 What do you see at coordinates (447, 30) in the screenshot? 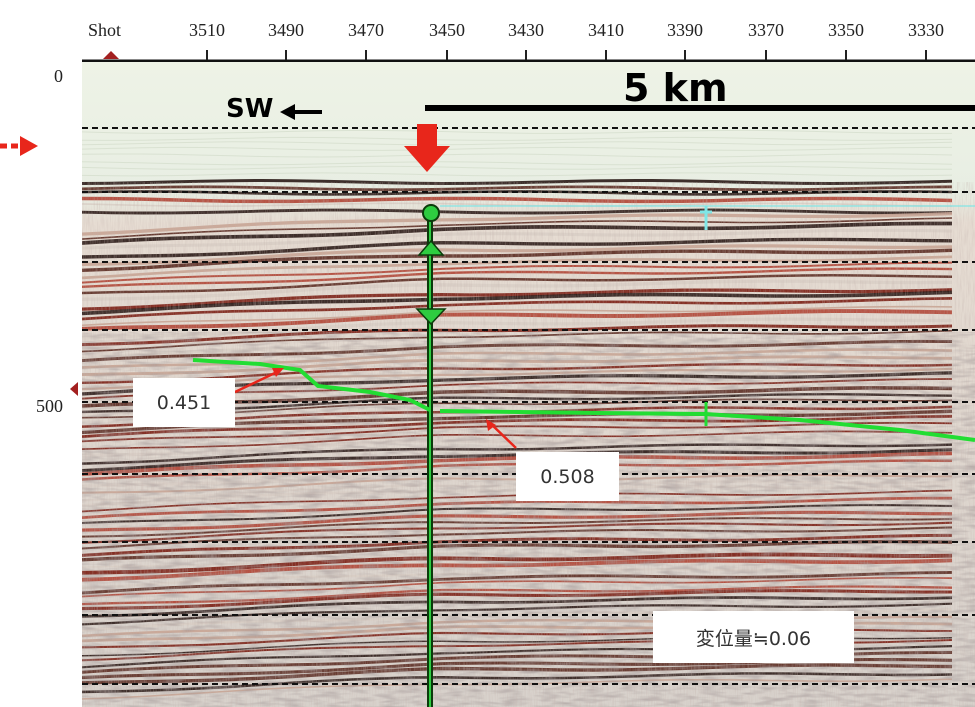
I see `tick-label: 3450` at bounding box center [447, 30].